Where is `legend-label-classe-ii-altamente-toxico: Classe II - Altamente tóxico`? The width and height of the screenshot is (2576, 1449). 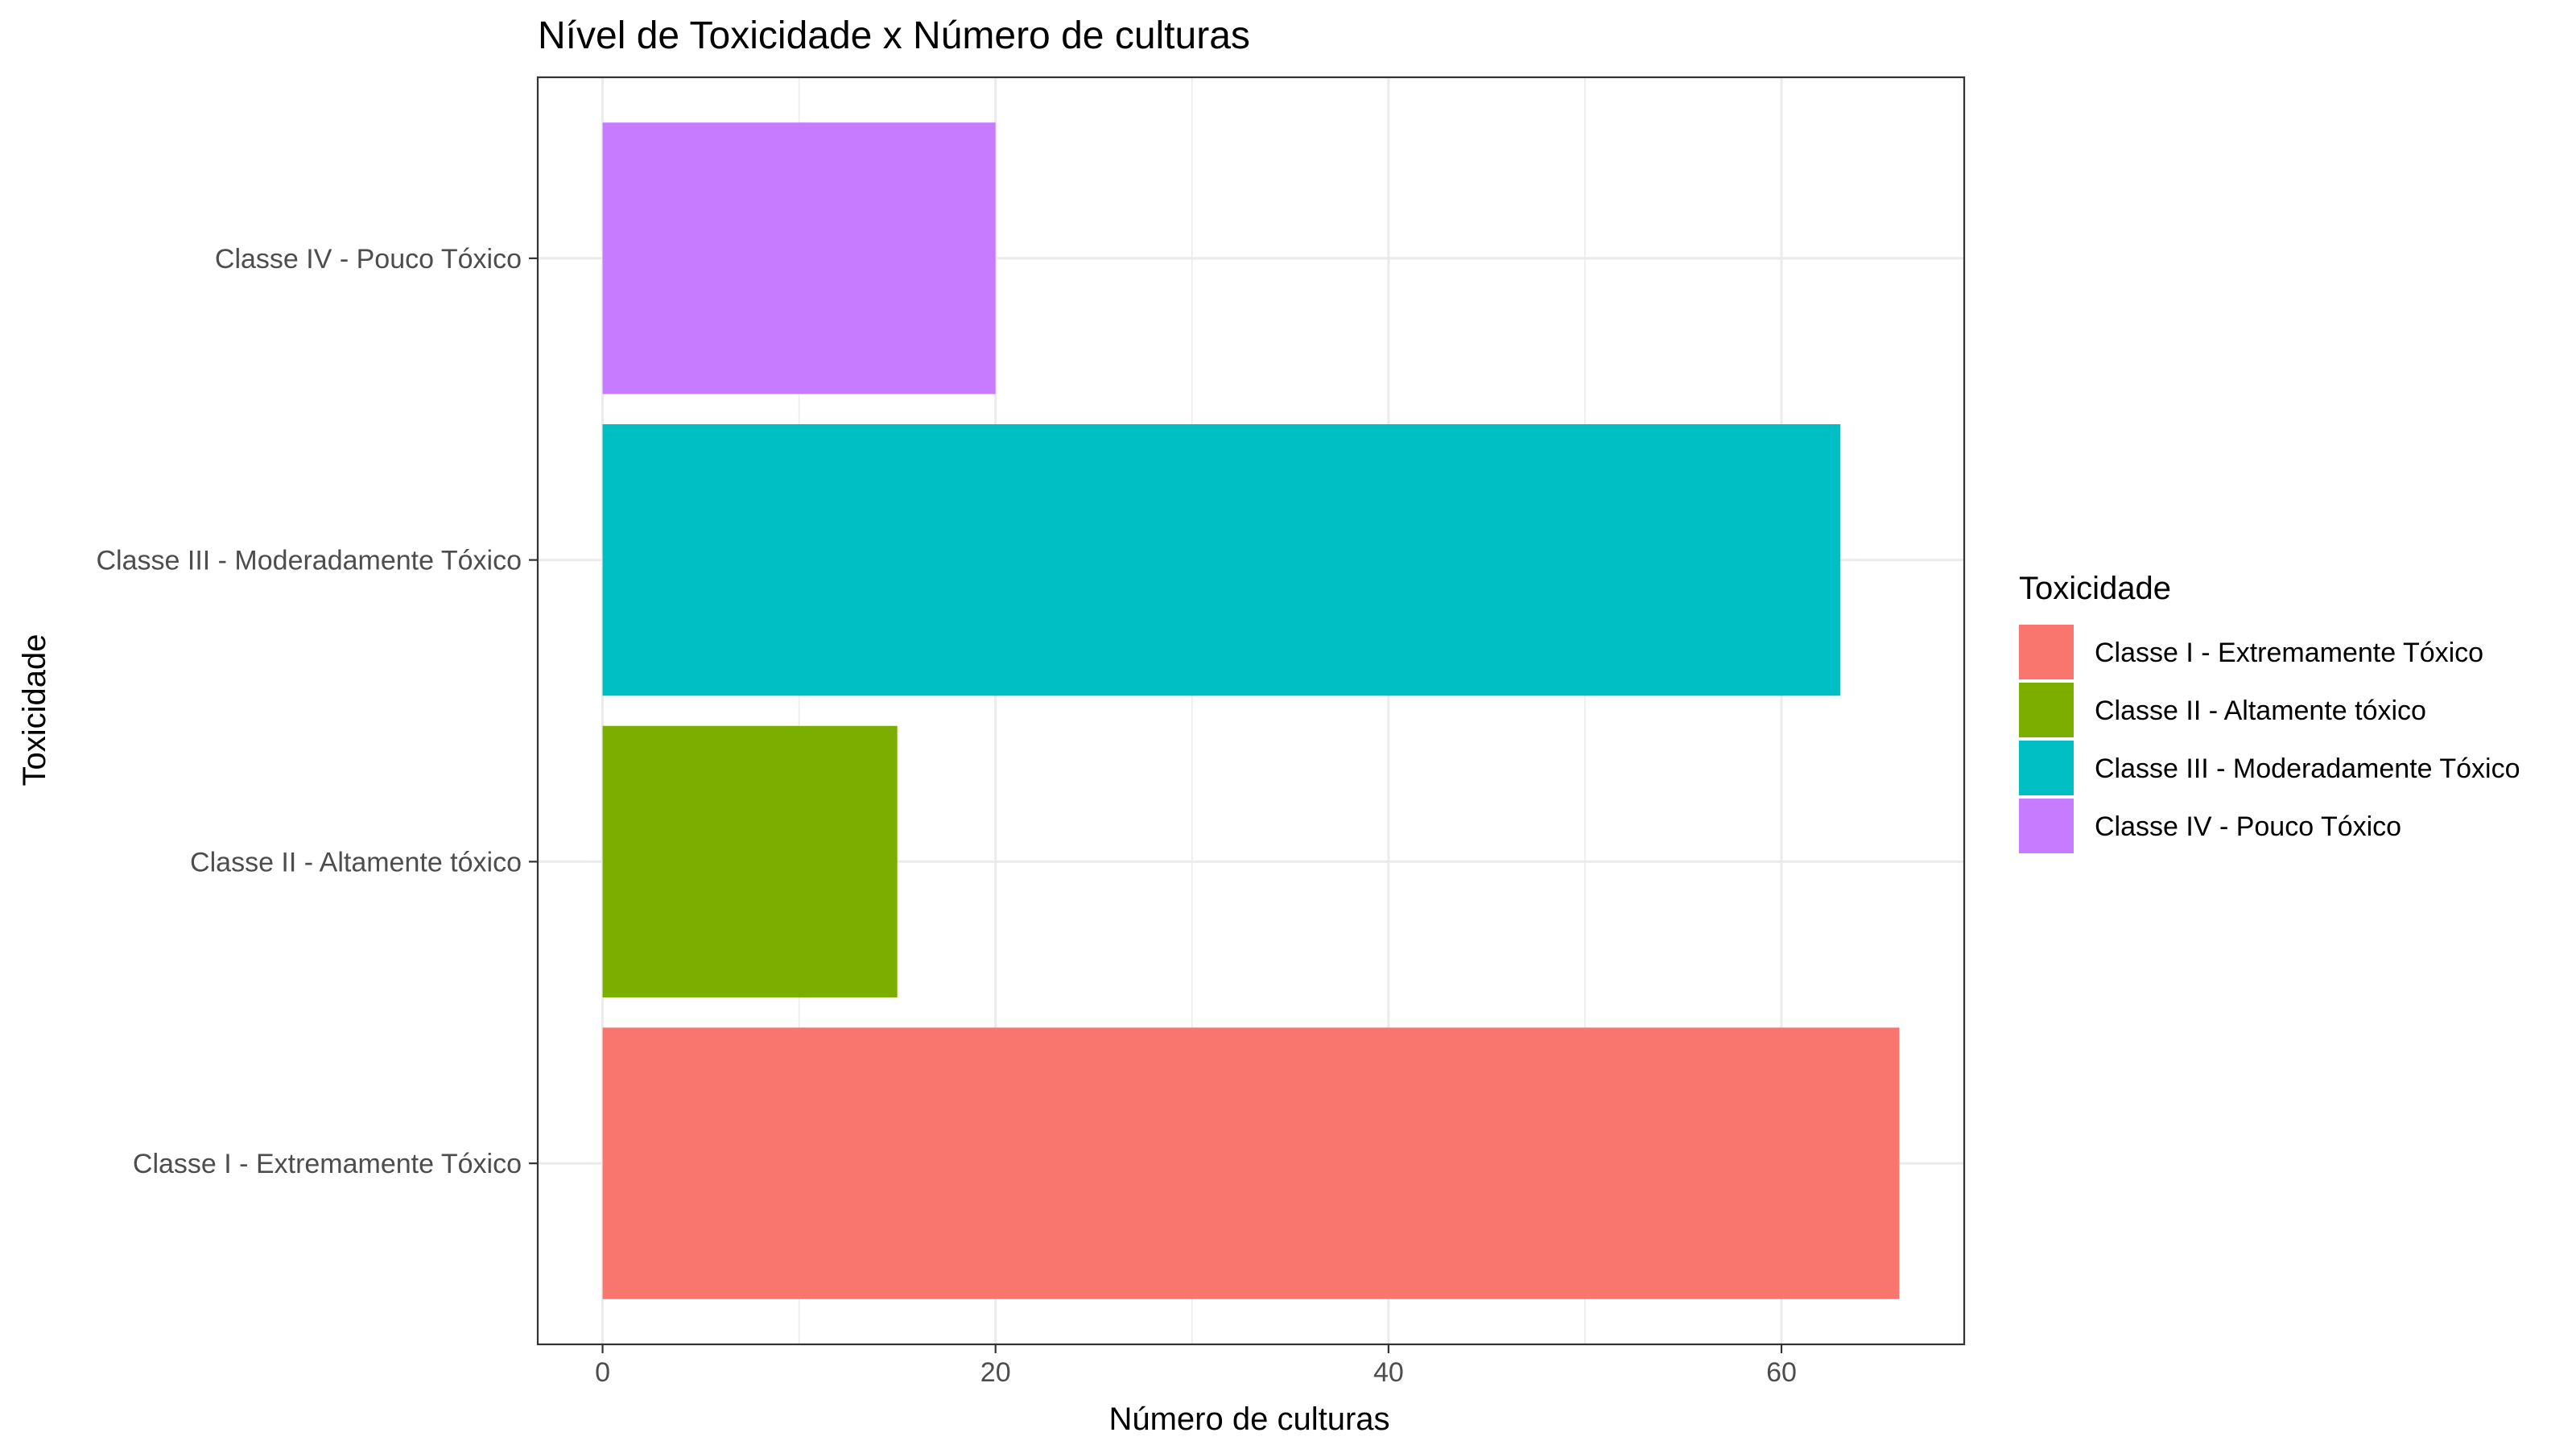
legend-label-classe-ii-altamente-toxico: Classe II - Altamente tóxico is located at coordinates (2260, 711).